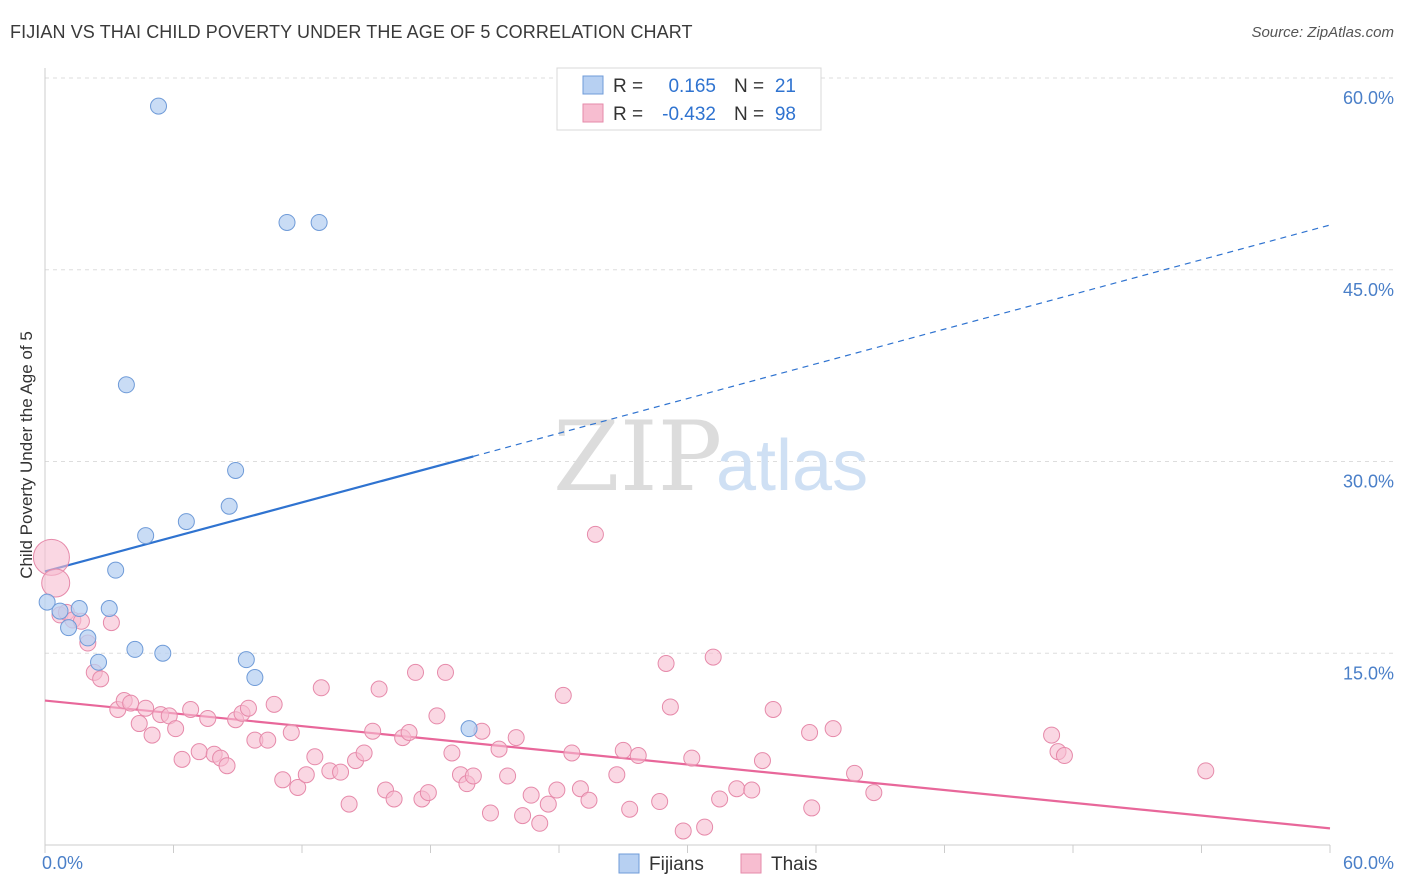  What do you see at coordinates (629, 863) in the screenshot?
I see `series-legend-swatch-fijians` at bounding box center [629, 863].